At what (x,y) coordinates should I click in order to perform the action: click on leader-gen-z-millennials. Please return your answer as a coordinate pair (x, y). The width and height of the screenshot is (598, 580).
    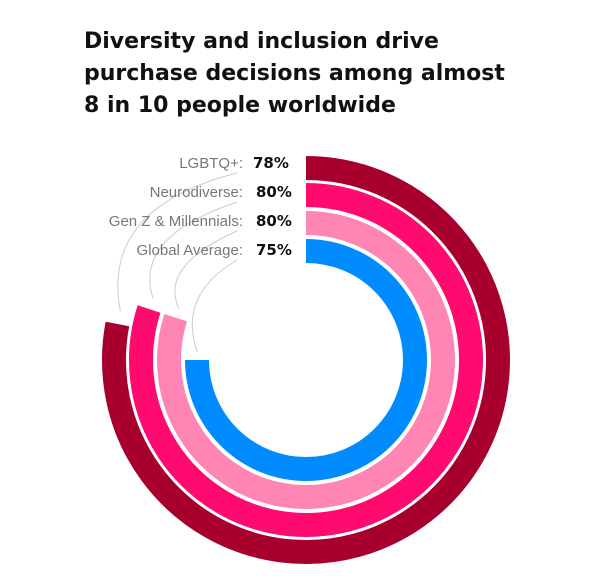
    Looking at the image, I should click on (206, 269).